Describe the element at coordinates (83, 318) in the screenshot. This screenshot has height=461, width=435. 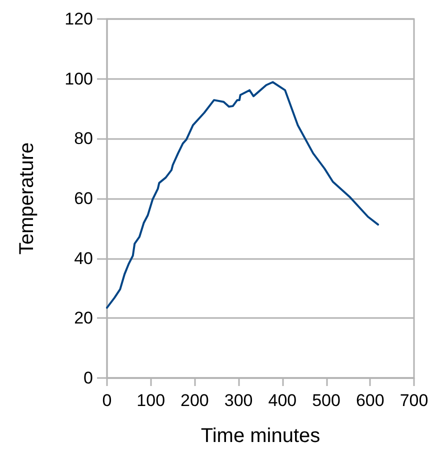
I see `y-tick-label: 20` at that location.